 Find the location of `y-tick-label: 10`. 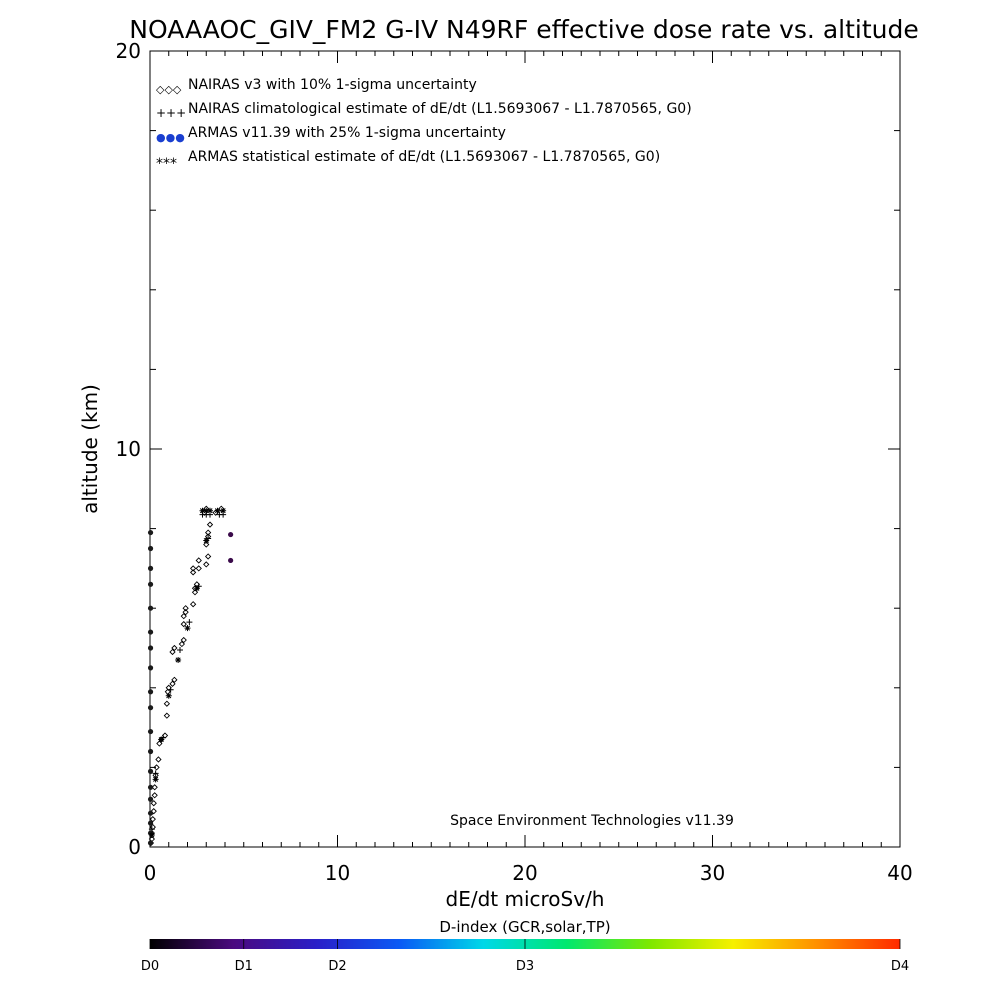

y-tick-label: 10 is located at coordinates (128, 449).